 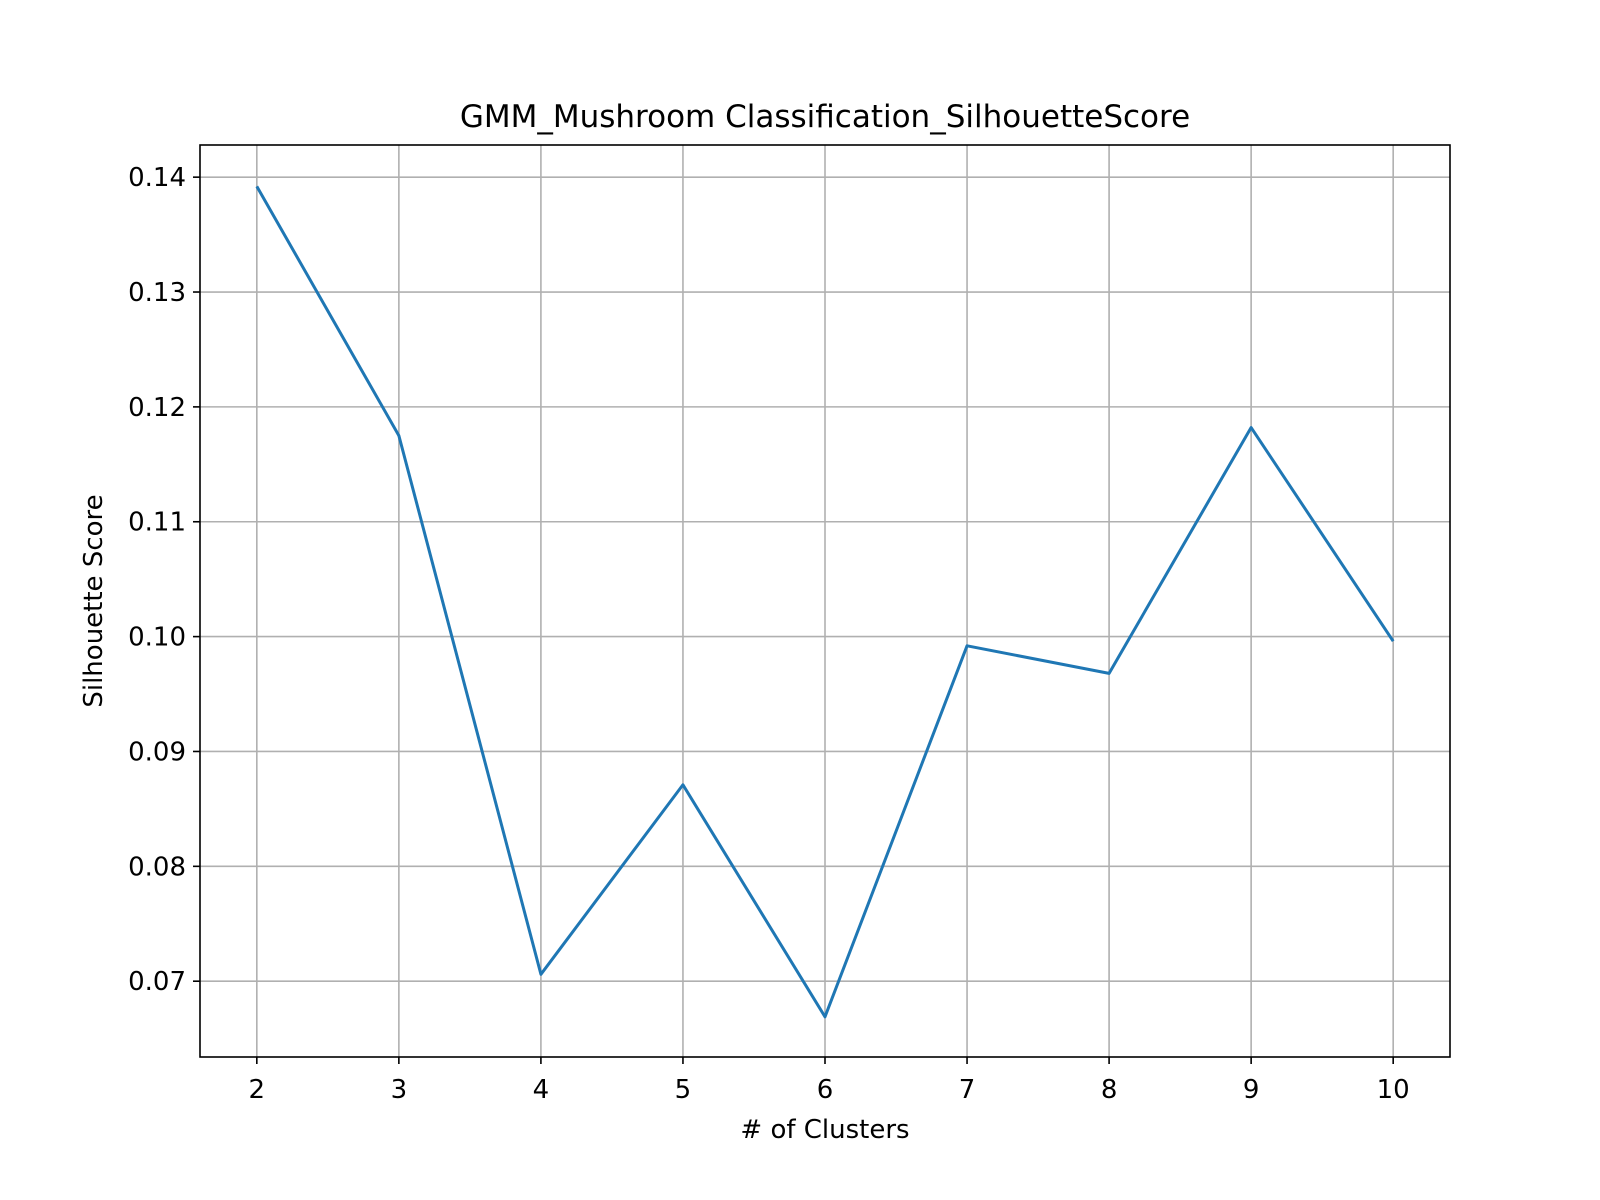 I want to click on x-tick-label: 2, so click(x=257, y=1090).